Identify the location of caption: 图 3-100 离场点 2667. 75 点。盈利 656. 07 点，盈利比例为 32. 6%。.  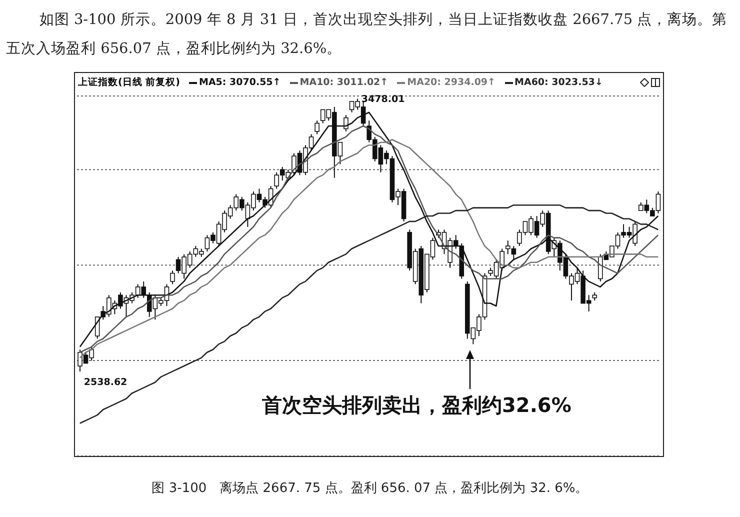
(370, 488).